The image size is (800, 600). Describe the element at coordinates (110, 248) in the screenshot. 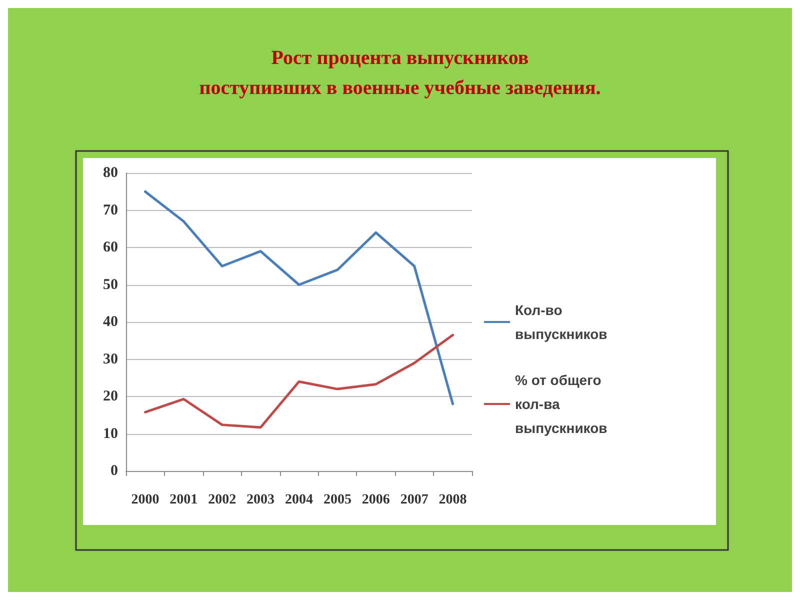

I see `y-tick-label: 60` at that location.